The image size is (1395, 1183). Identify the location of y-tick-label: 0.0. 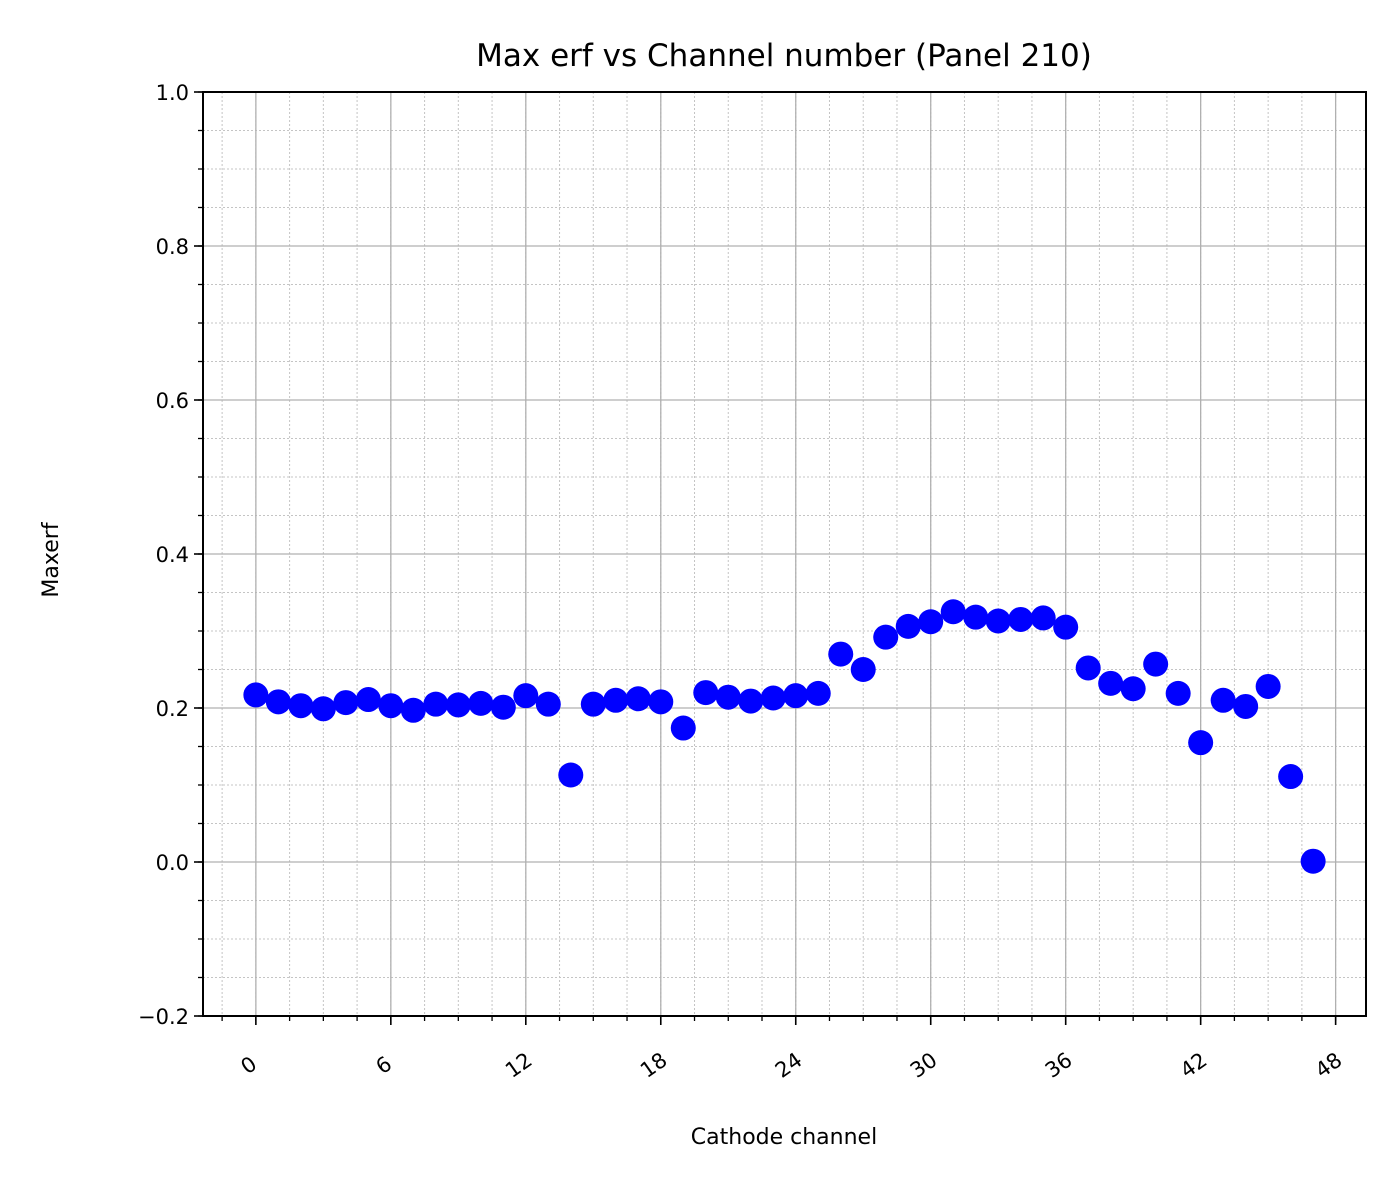
(172, 863).